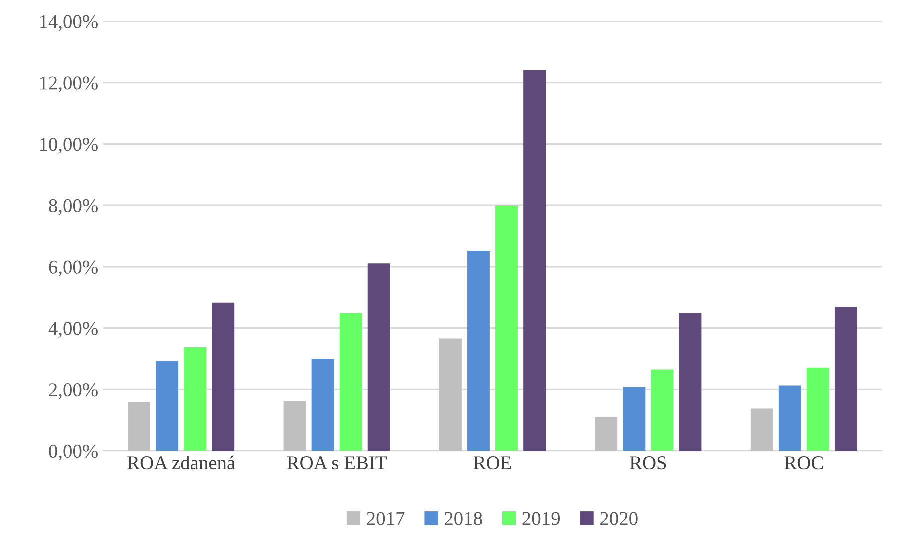 The width and height of the screenshot is (900, 537). I want to click on y-tick-label: 8,00%, so click(73, 207).